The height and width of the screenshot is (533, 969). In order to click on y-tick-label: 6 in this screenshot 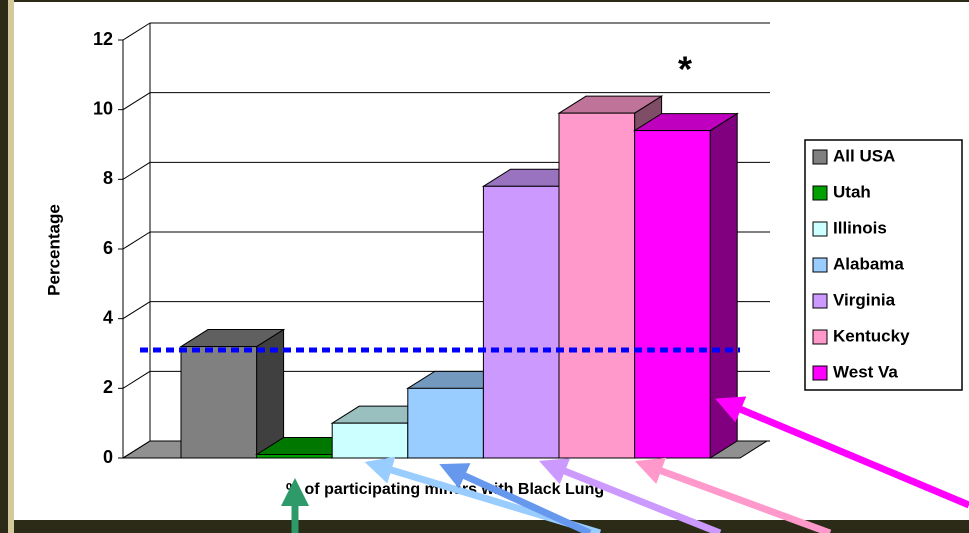, I will do `click(108, 248)`.